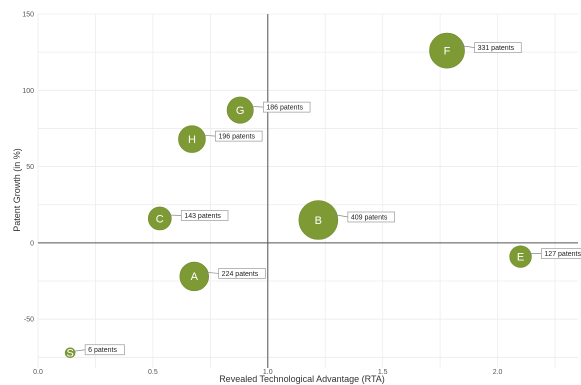 The image size is (581, 385). What do you see at coordinates (268, 372) in the screenshot?
I see `x-tick-label: 1.0` at bounding box center [268, 372].